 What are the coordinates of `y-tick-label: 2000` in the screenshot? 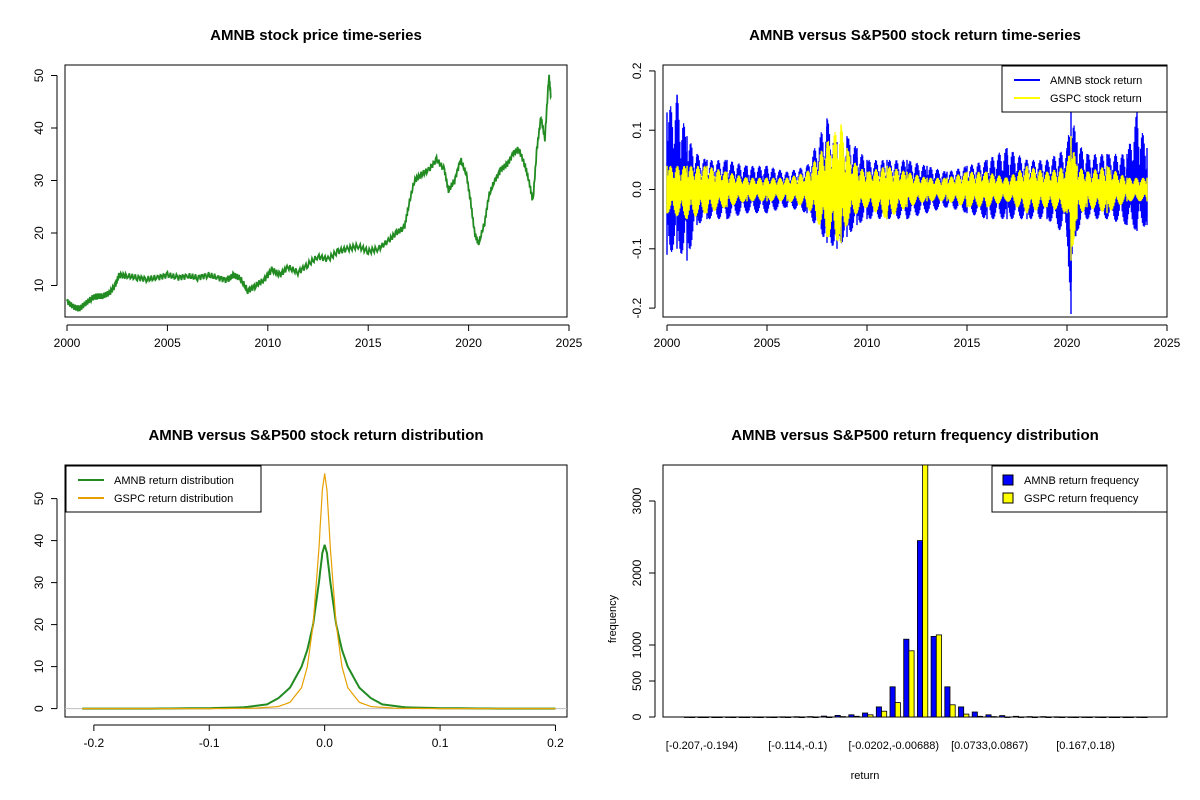 It's located at (637, 572).